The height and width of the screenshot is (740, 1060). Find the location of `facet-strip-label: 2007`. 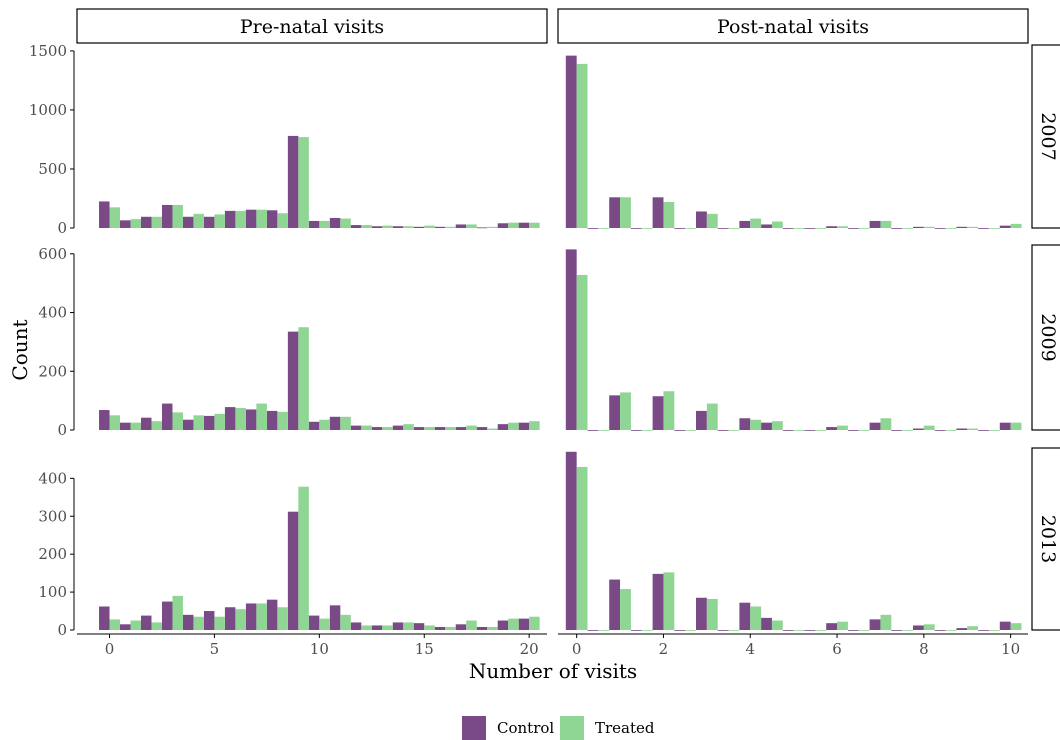

facet-strip-label: 2007 is located at coordinates (1048, 136).